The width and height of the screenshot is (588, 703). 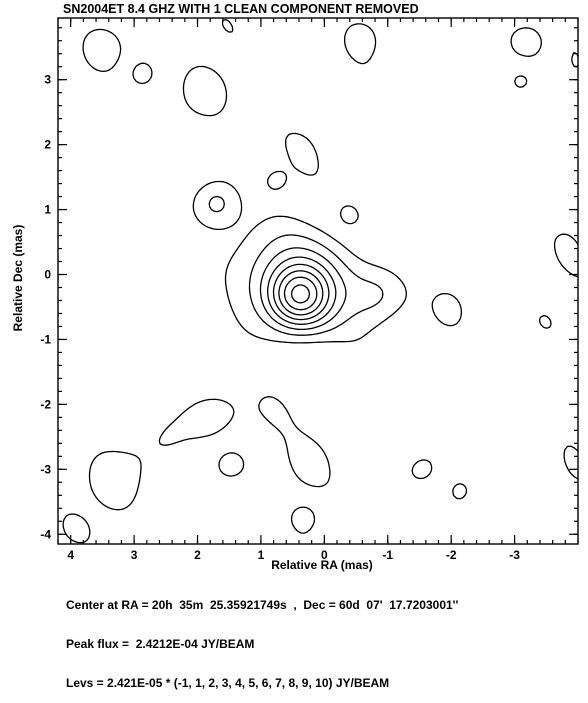 I want to click on x-tick-label: -1, so click(x=387, y=555).